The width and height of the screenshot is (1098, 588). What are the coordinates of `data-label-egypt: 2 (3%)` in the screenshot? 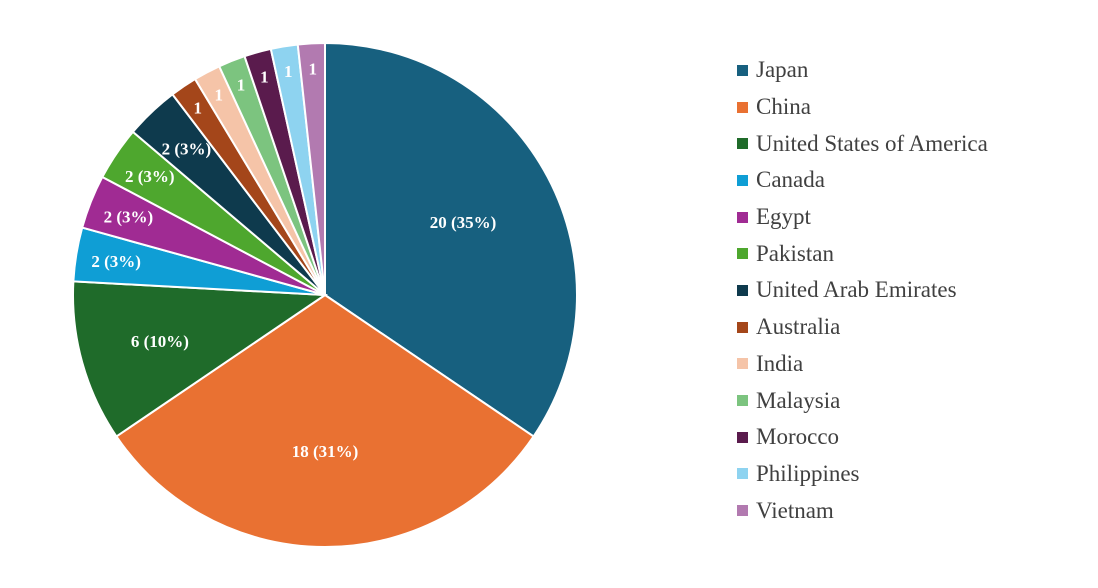 It's located at (129, 217).